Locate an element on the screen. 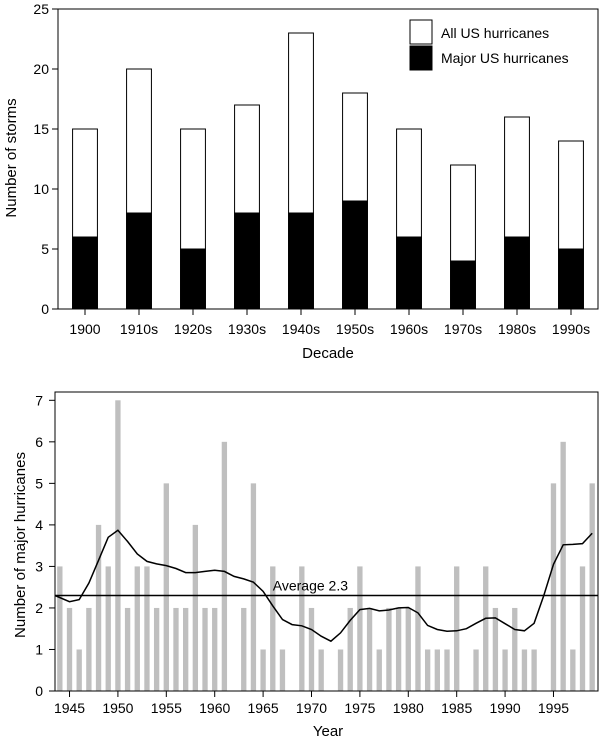  top-x-axis-title: Decade is located at coordinates (328, 353).